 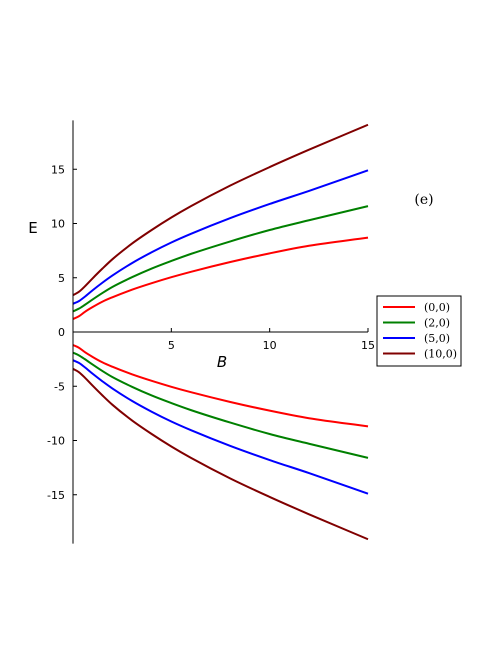 What do you see at coordinates (56, 495) in the screenshot?
I see `y-tick-label: -15` at bounding box center [56, 495].